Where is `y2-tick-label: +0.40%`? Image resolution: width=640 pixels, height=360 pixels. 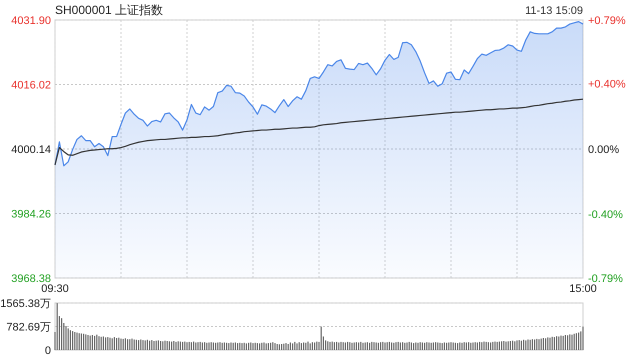 y2-tick-label: +0.40% is located at coordinates (607, 84).